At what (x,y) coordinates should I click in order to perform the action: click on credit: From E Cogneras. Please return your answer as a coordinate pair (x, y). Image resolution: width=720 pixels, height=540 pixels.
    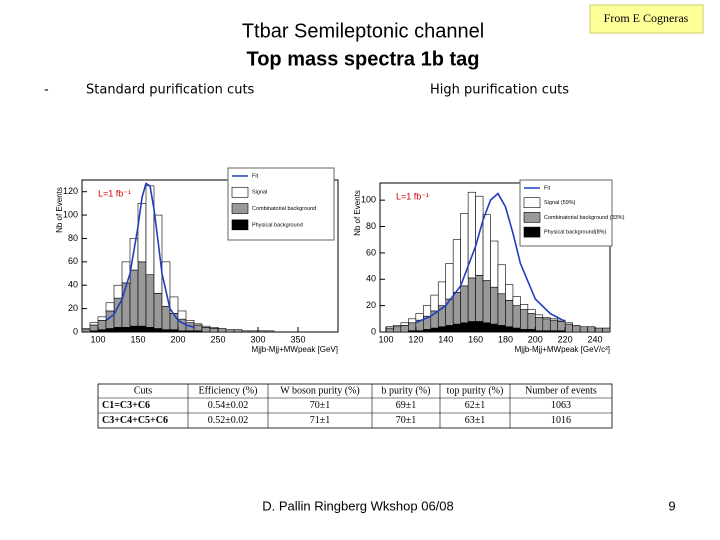
    Looking at the image, I should click on (646, 18).